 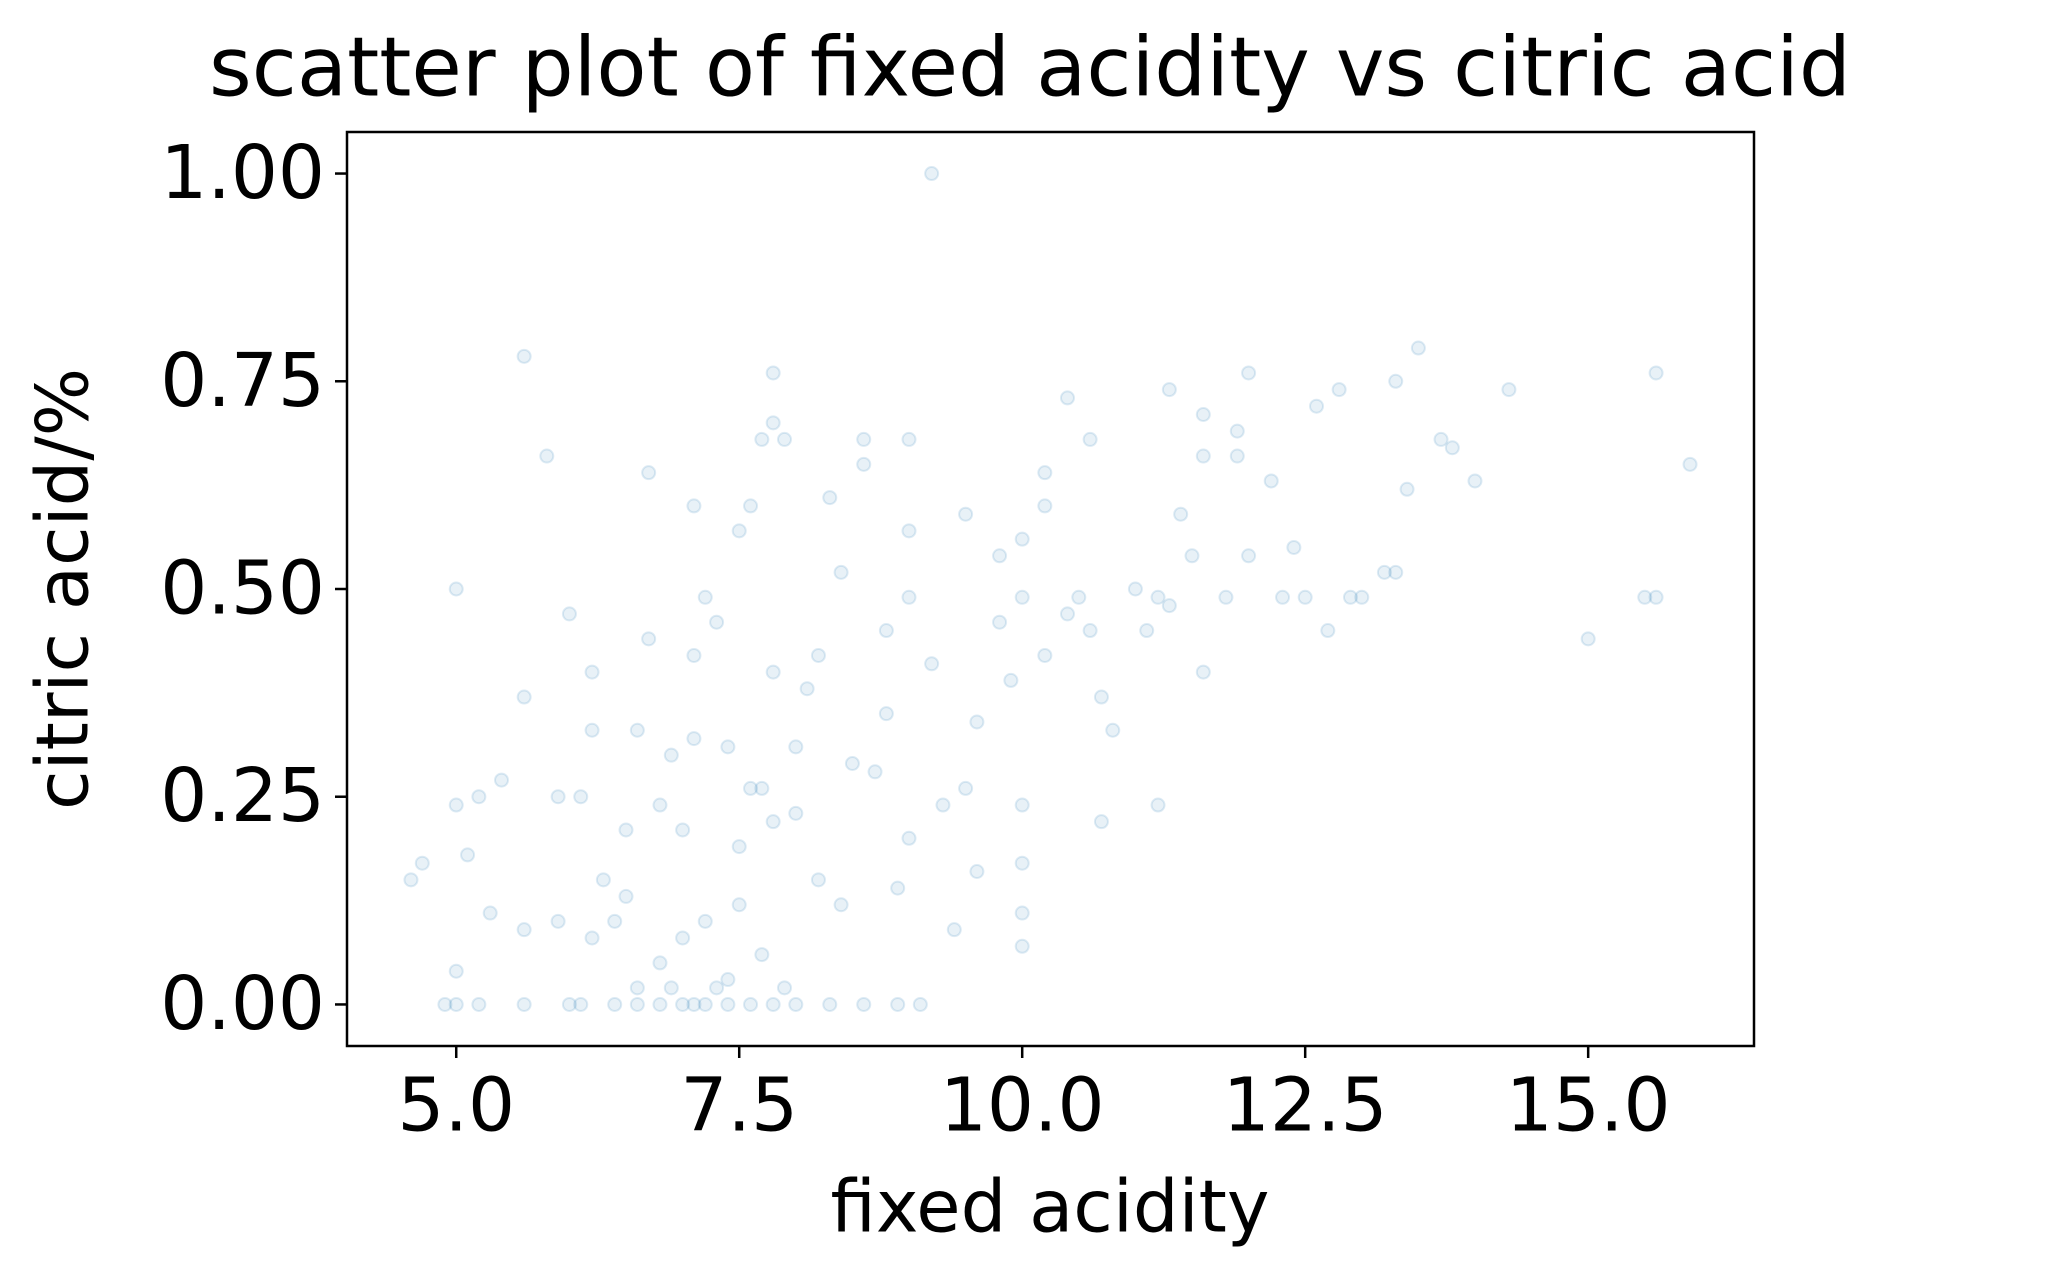 What do you see at coordinates (1588, 1106) in the screenshot?
I see `x-tick-label: 15.0` at bounding box center [1588, 1106].